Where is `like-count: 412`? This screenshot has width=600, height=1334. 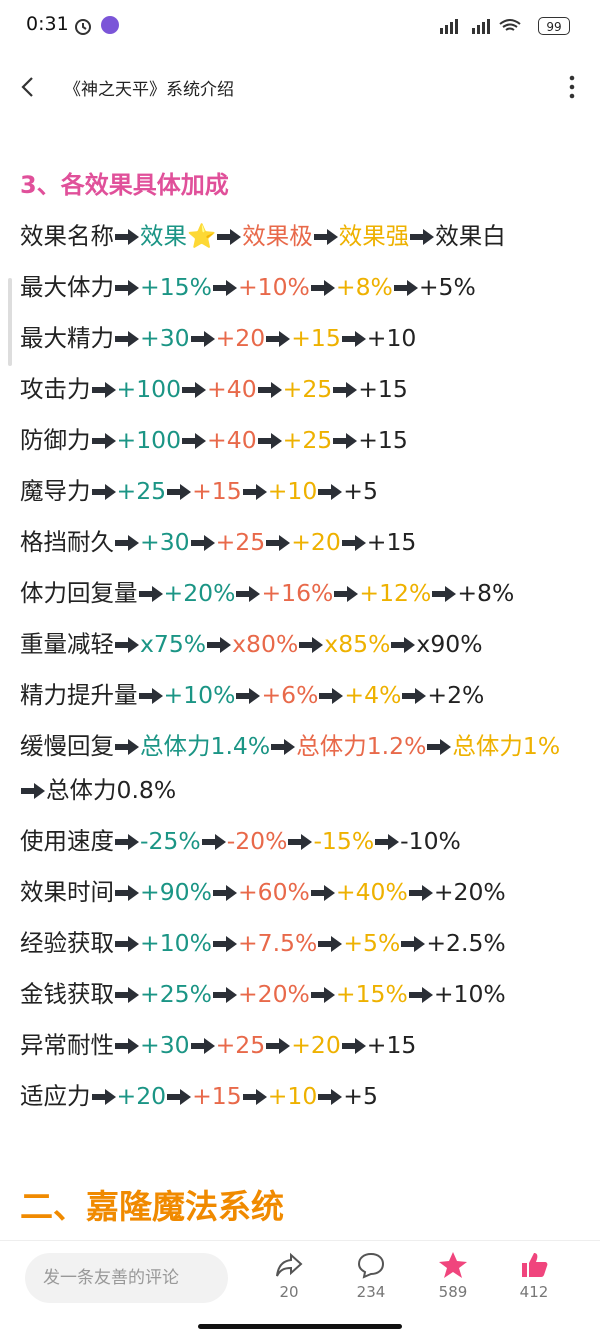
like-count: 412 is located at coordinates (534, 1292).